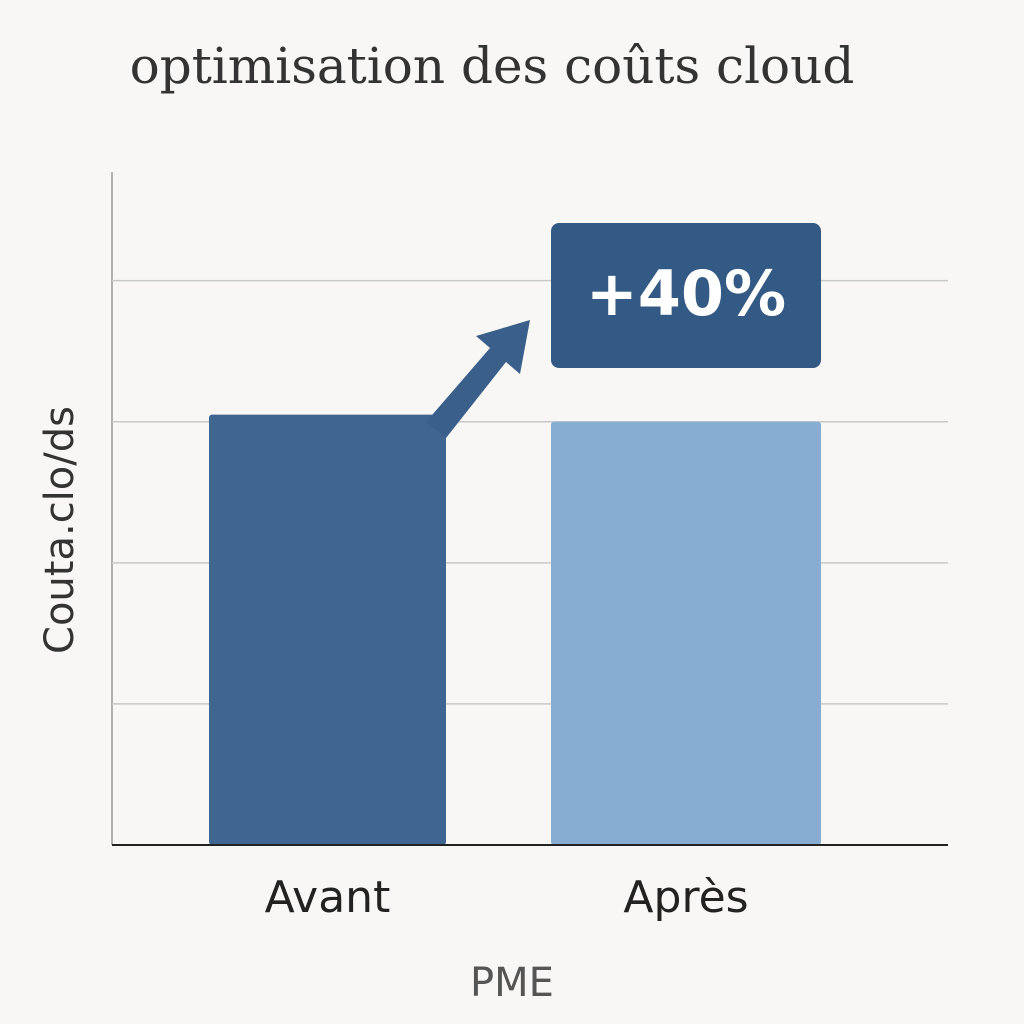 The width and height of the screenshot is (1024, 1024). Describe the element at coordinates (328, 897) in the screenshot. I see `x-tick-label: Avant` at that location.